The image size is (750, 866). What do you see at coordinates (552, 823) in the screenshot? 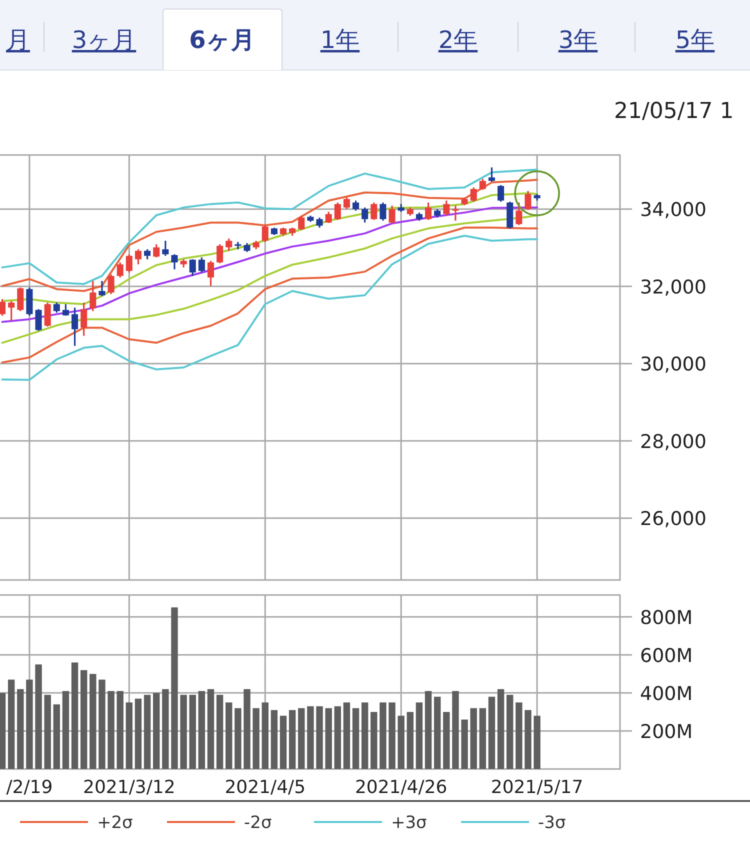
I see `legend-label: -3σ` at bounding box center [552, 823].